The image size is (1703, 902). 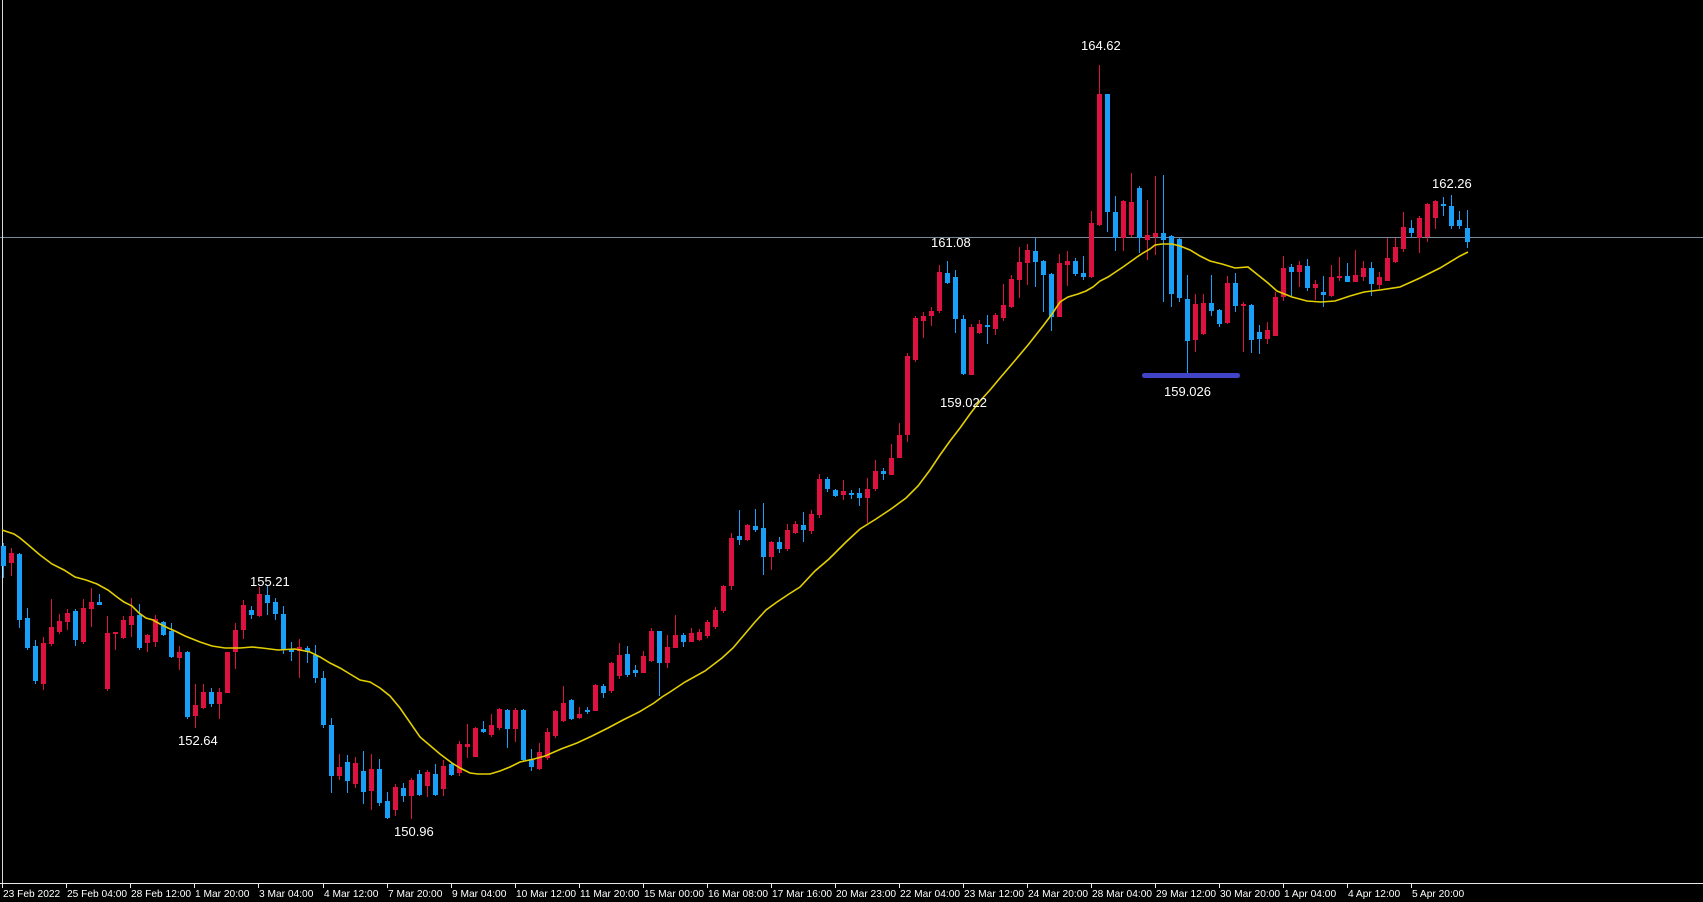 What do you see at coordinates (994, 894) in the screenshot?
I see `svg-text: 23 Mar 12:00` at bounding box center [994, 894].